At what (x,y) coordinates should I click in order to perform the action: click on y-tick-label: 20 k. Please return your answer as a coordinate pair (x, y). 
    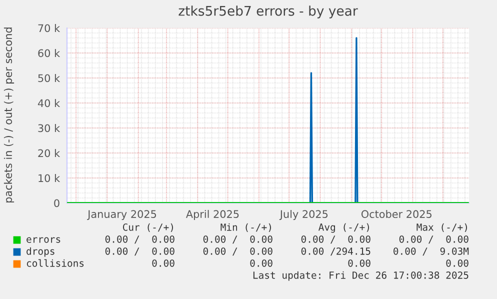
    Looking at the image, I should click on (49, 153).